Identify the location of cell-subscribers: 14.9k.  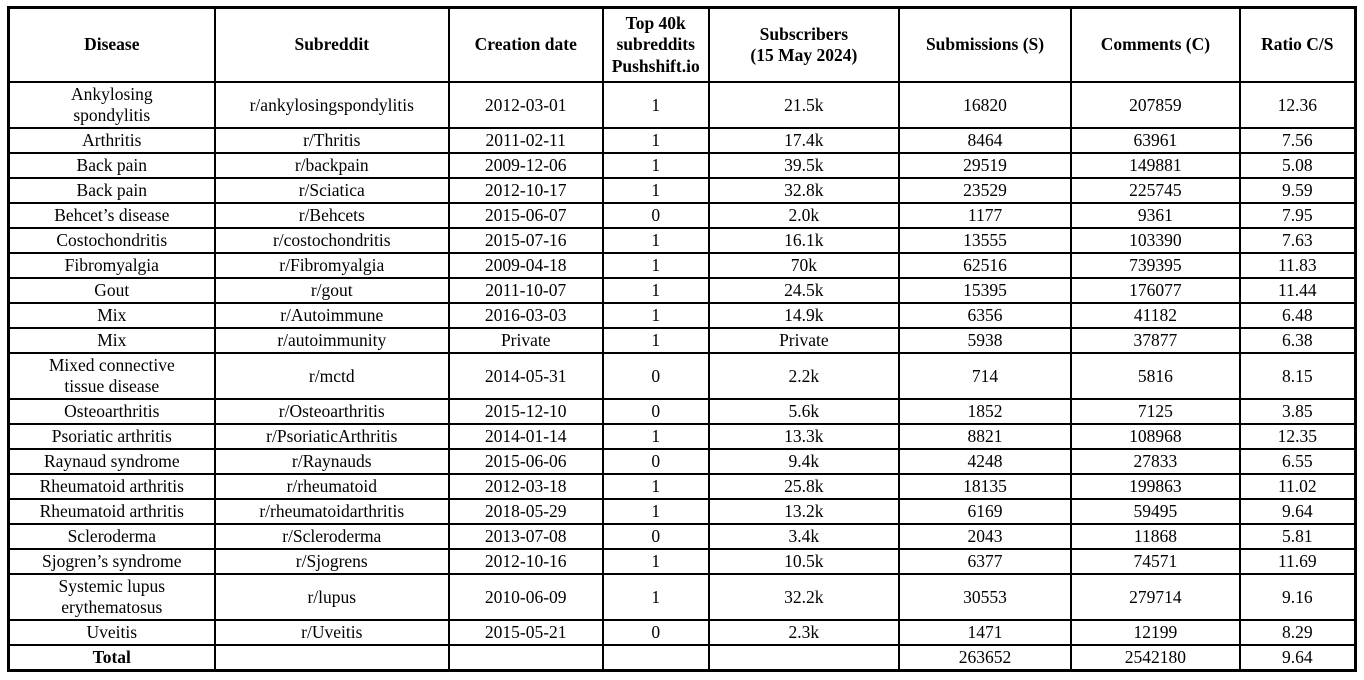
(803, 316).